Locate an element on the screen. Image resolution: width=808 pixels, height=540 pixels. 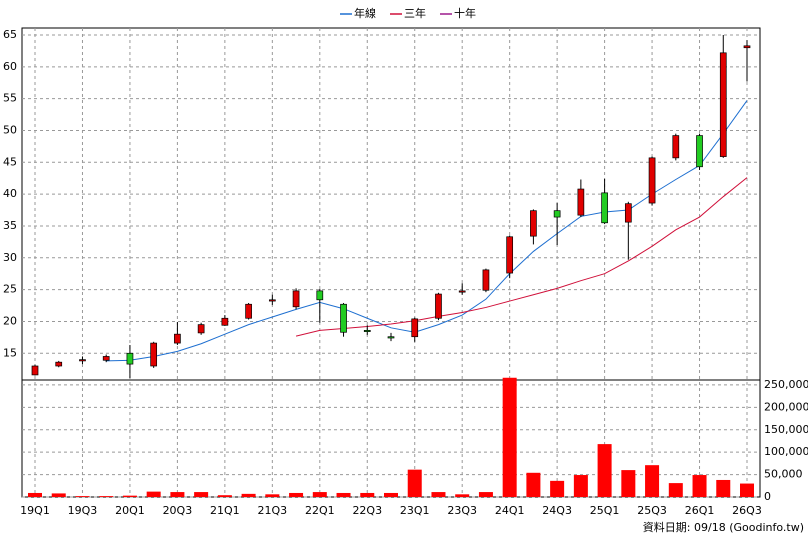
y-tick-label: 35 is located at coordinates (10, 225).